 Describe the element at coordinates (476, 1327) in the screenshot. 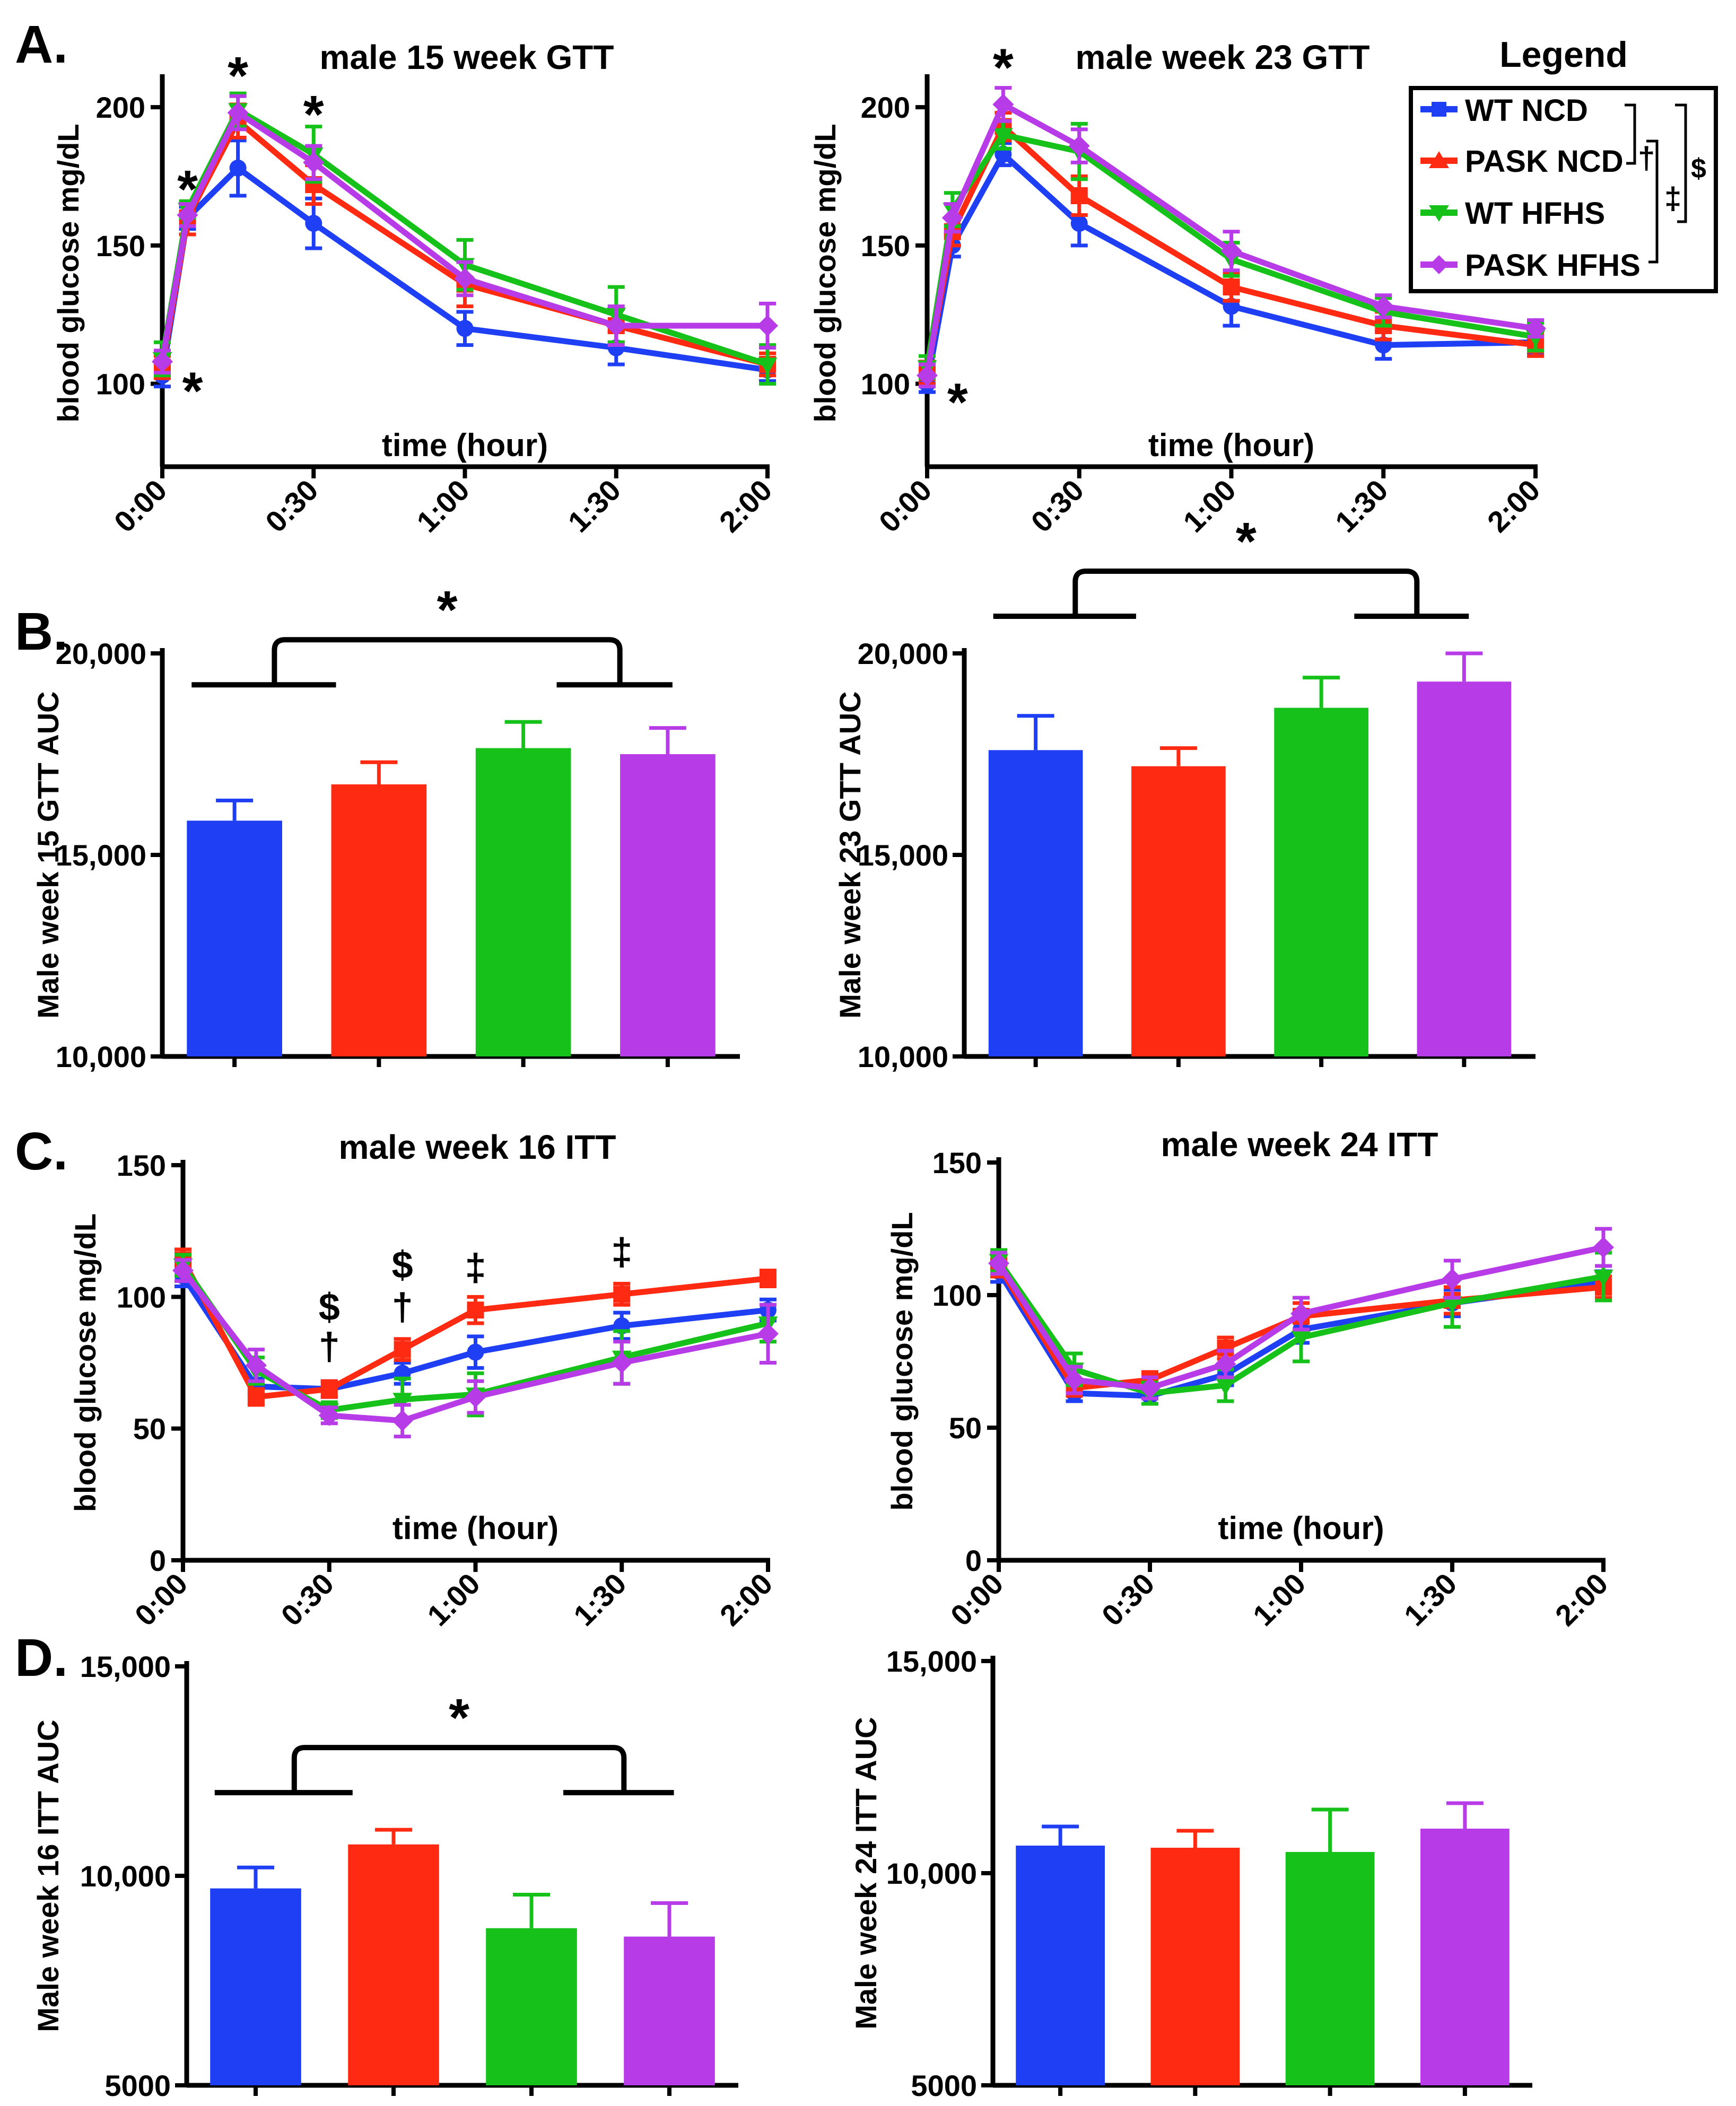

I see `series-pask-ncd` at that location.